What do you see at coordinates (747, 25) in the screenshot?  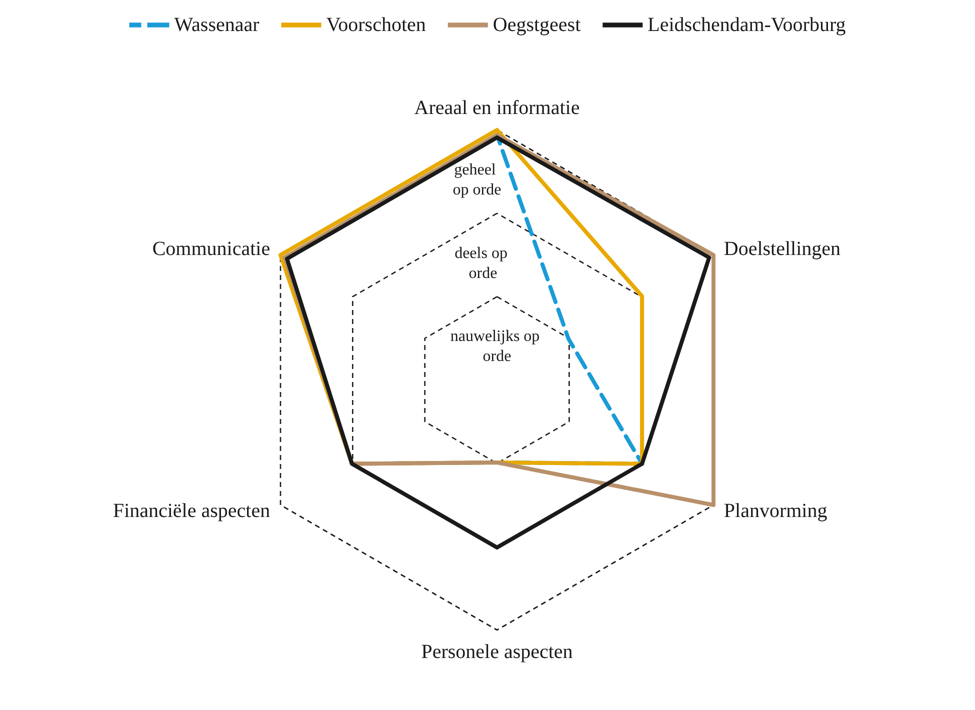 I see `legend-label: Leidschendam-Voorburg` at bounding box center [747, 25].